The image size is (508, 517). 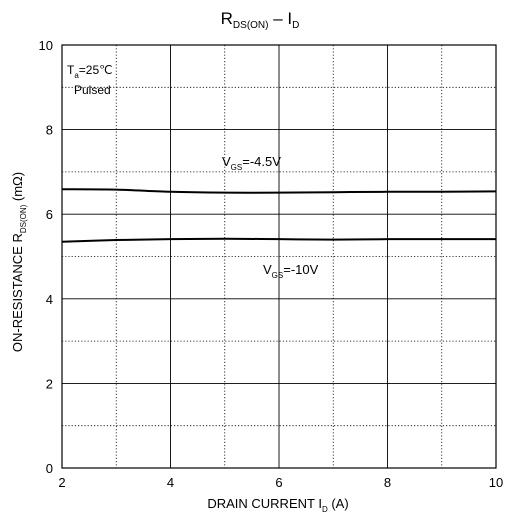 I want to click on x-tick-label: 4, so click(x=170, y=482).